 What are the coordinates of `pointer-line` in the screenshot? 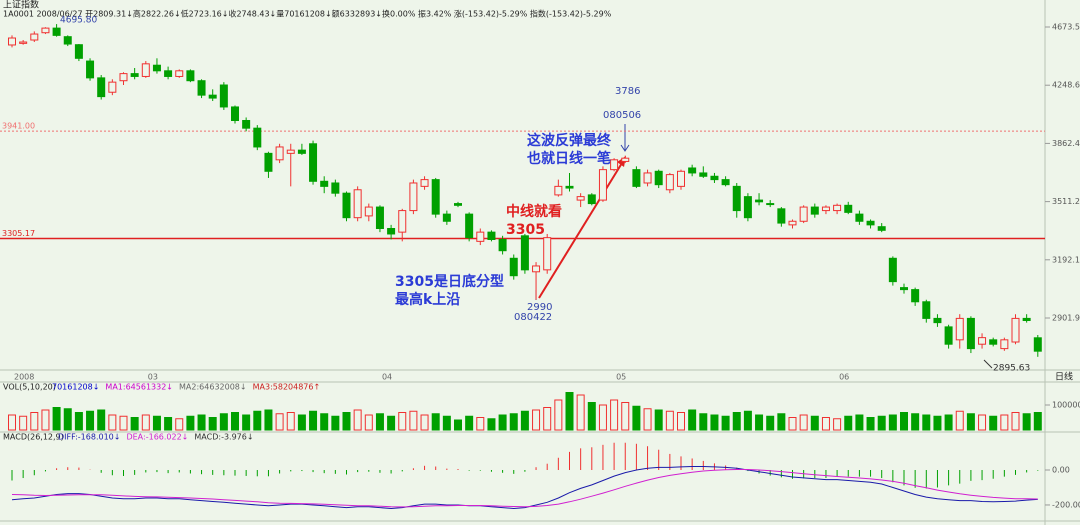 It's located at (988, 364).